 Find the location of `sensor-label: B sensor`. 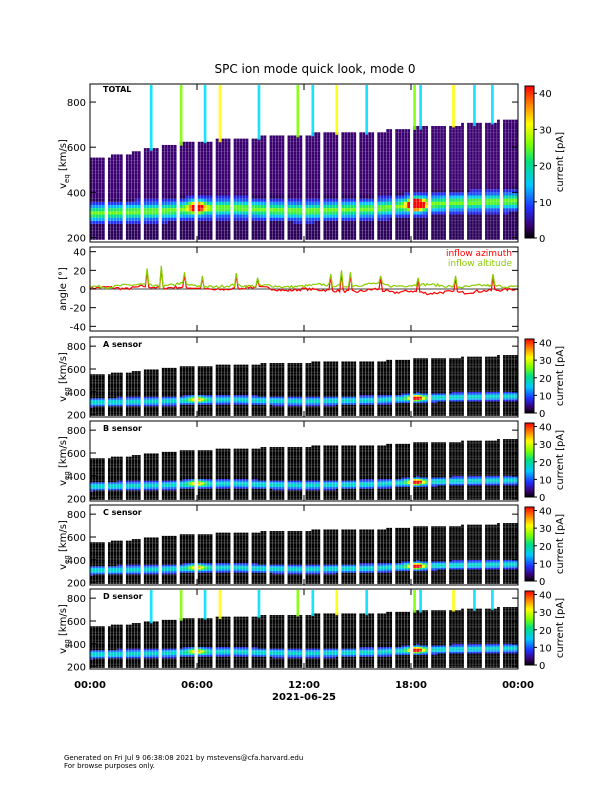

sensor-label: B sensor is located at coordinates (122, 428).